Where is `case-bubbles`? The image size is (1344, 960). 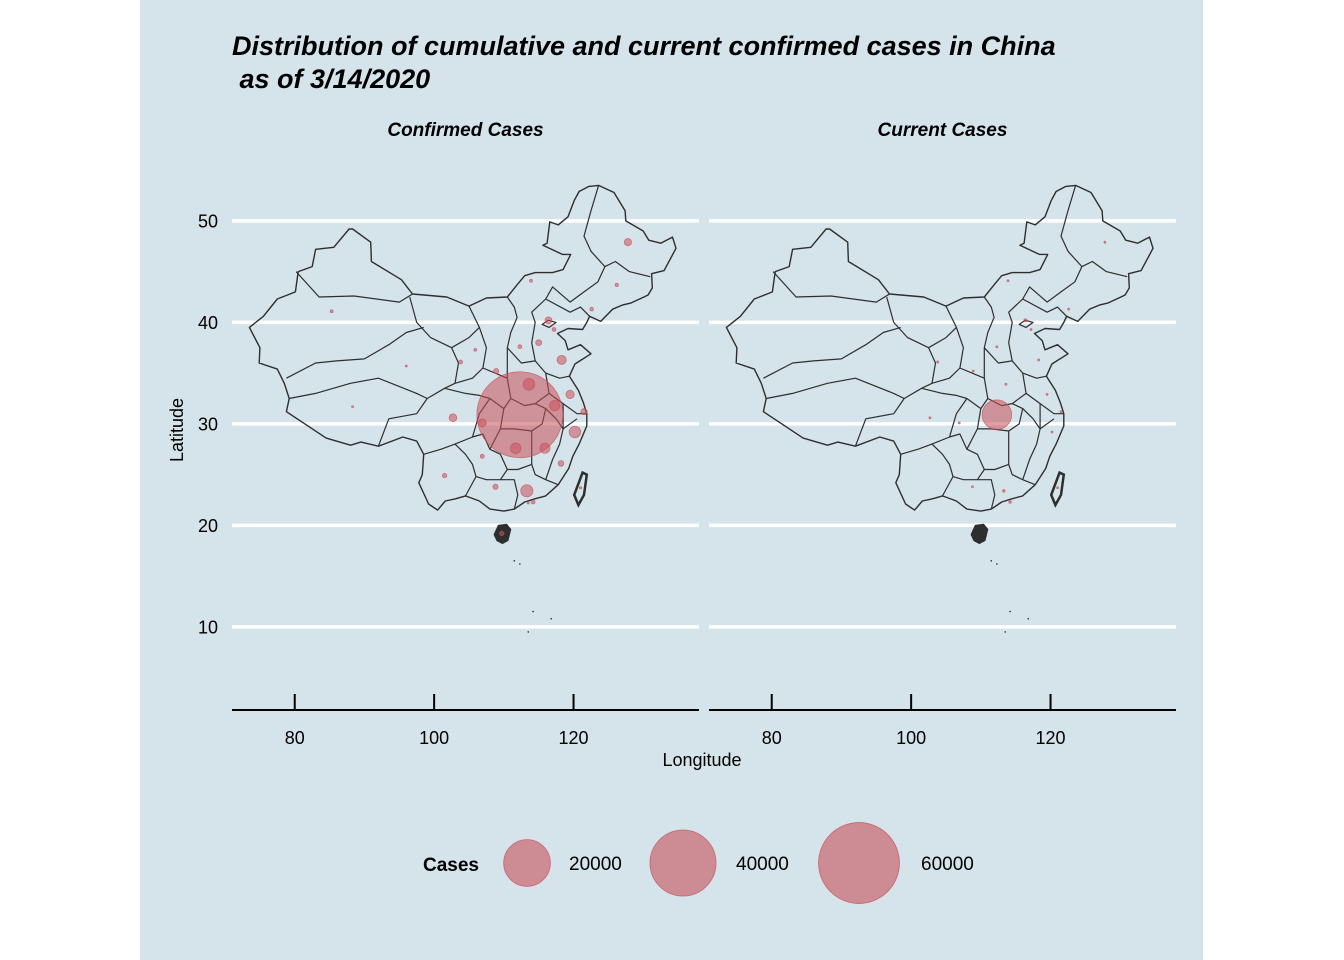 case-bubbles is located at coordinates (480, 387).